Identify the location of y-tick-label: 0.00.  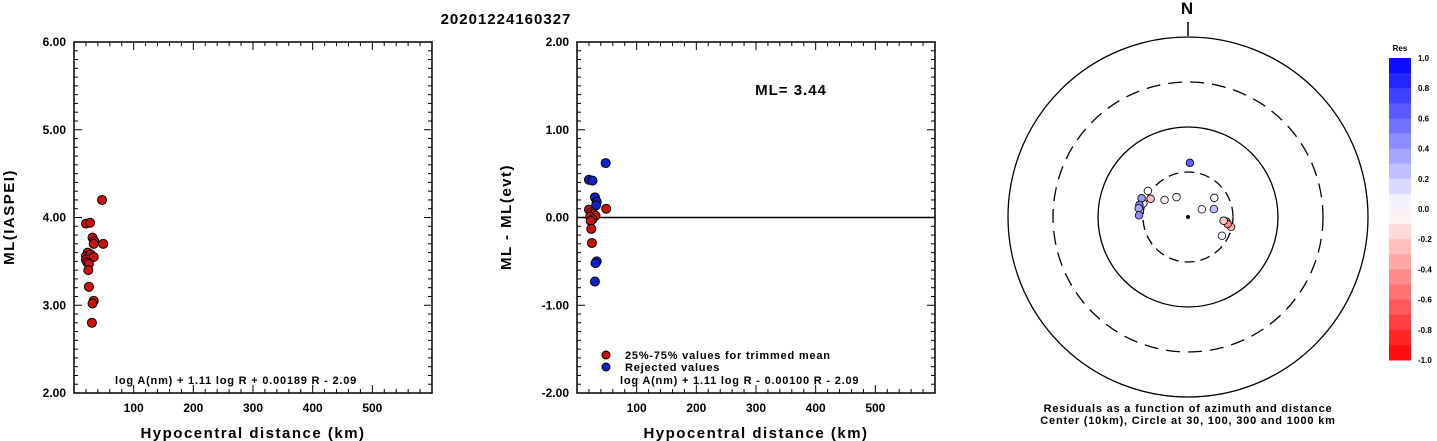
(558, 218).